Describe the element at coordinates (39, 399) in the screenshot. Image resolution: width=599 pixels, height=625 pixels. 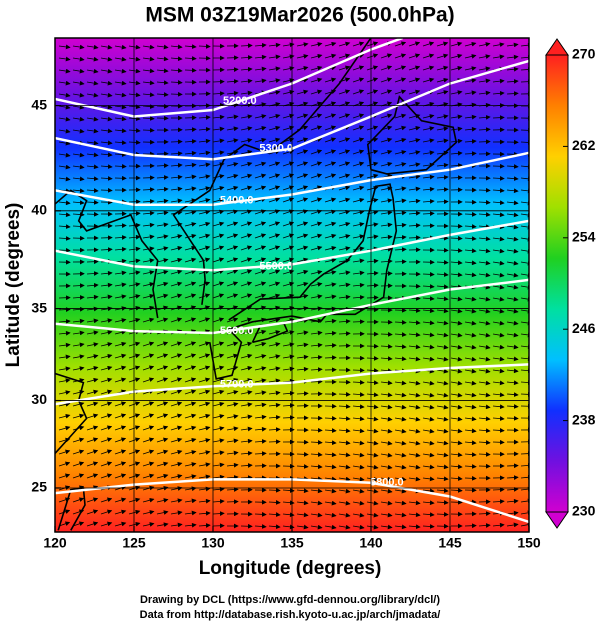
I see `y-tick-label: 30` at that location.